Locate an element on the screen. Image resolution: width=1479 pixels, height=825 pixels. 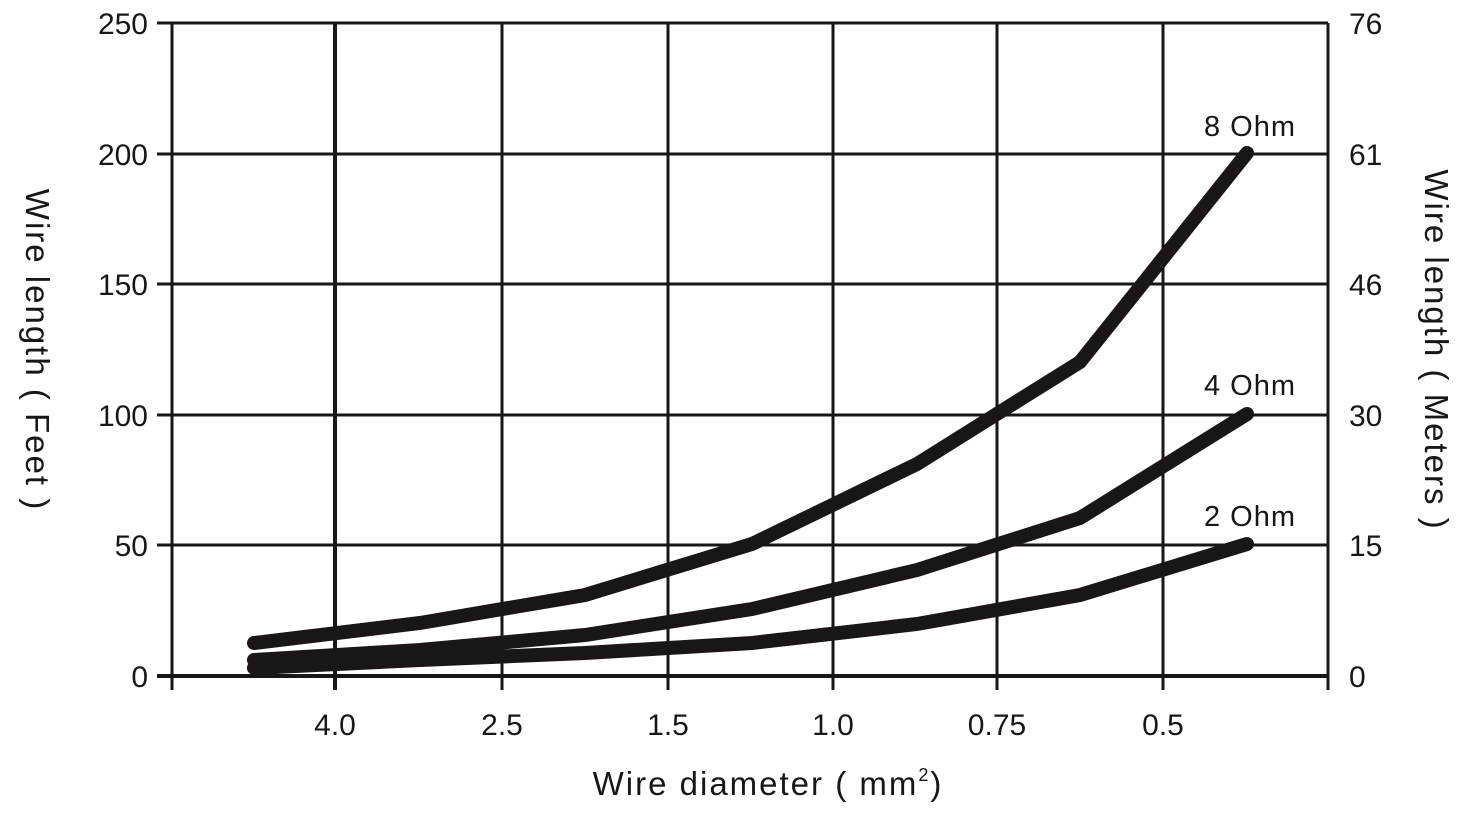
x-tick: 0.75 is located at coordinates (997, 725).